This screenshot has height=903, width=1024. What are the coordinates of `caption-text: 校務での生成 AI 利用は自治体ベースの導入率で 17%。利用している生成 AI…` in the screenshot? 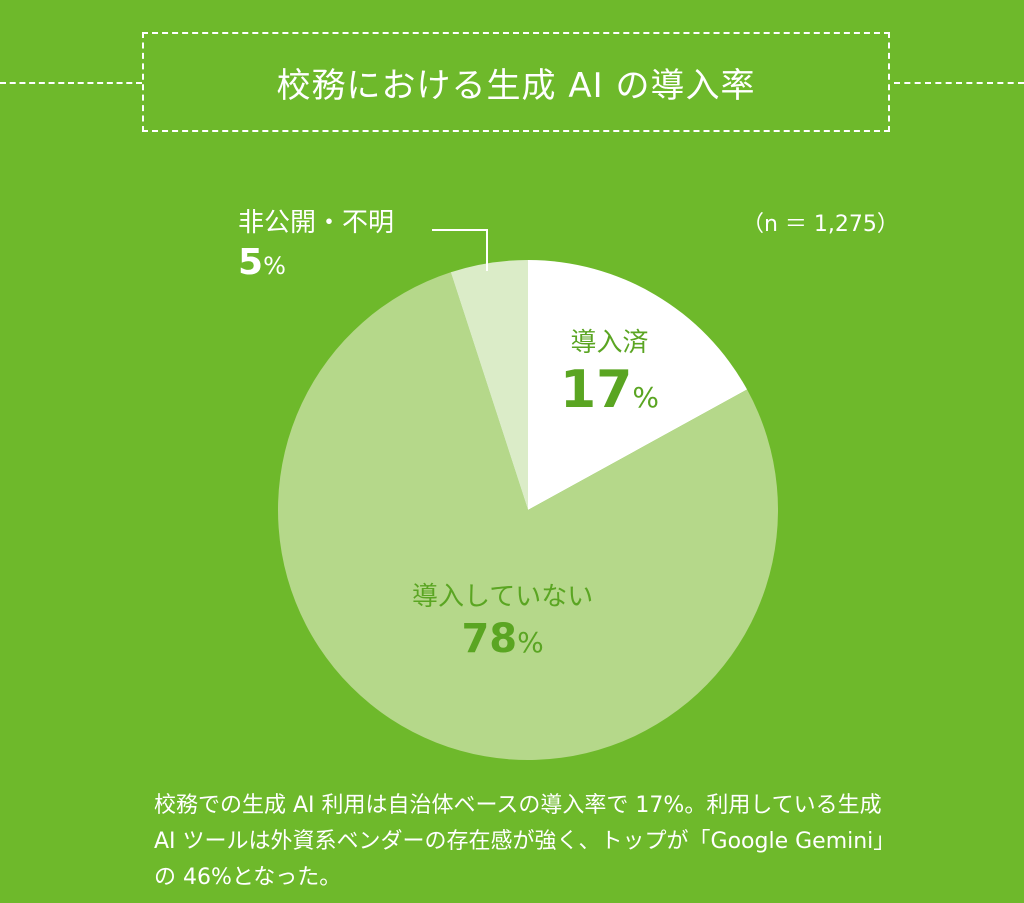 It's located at (519, 841).